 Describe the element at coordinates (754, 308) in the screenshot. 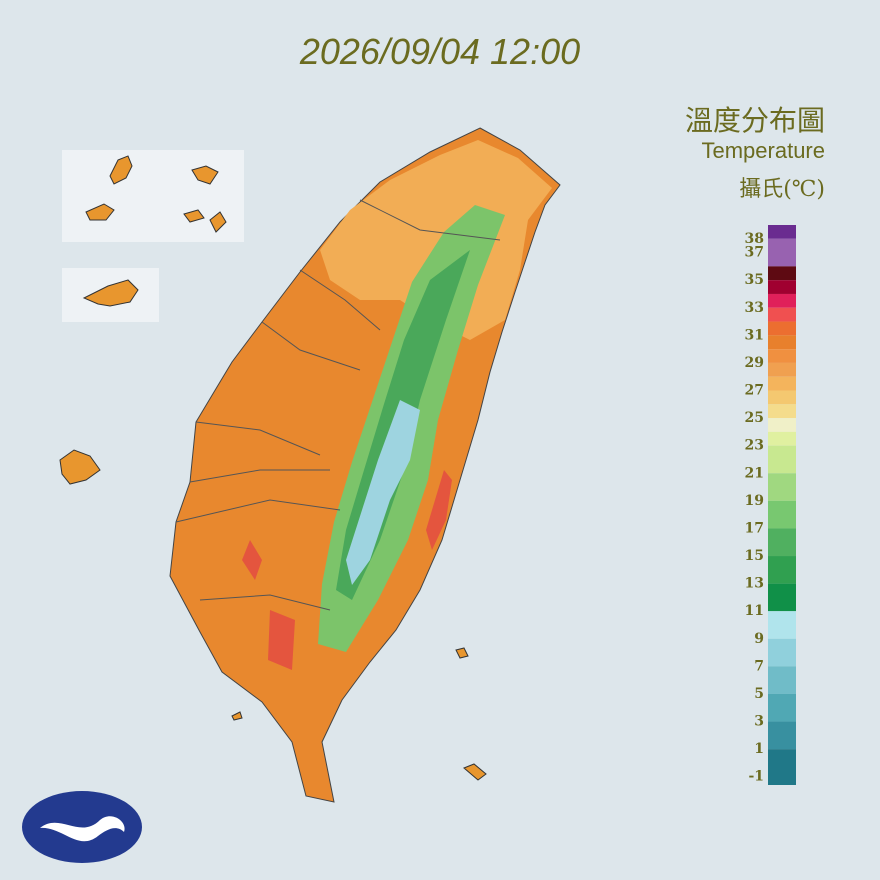

I see `legend-tick-label: 33` at that location.